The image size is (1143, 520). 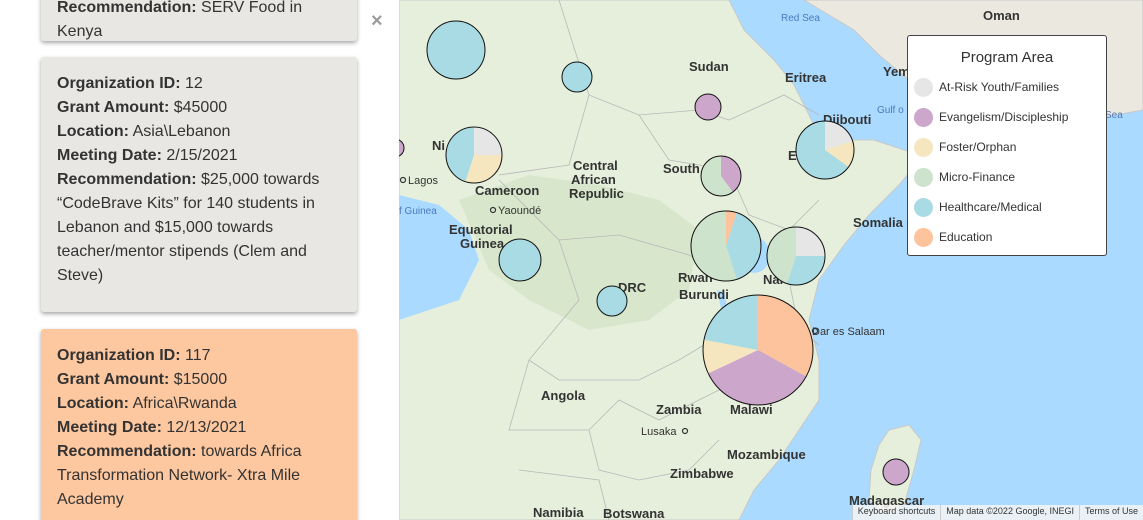 What do you see at coordinates (579, 252) in the screenshot?
I see `forest-region` at bounding box center [579, 252].